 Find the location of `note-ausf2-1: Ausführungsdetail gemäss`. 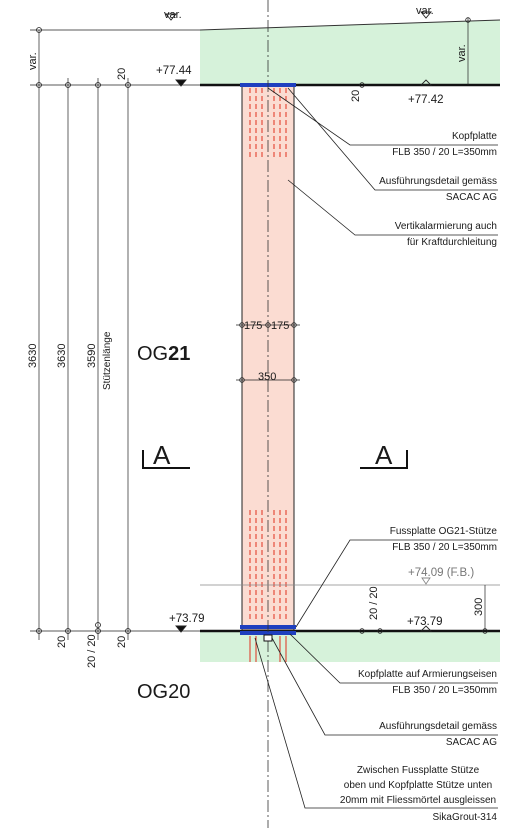

note-ausf2-1: Ausführungsdetail gemäss is located at coordinates (438, 726).